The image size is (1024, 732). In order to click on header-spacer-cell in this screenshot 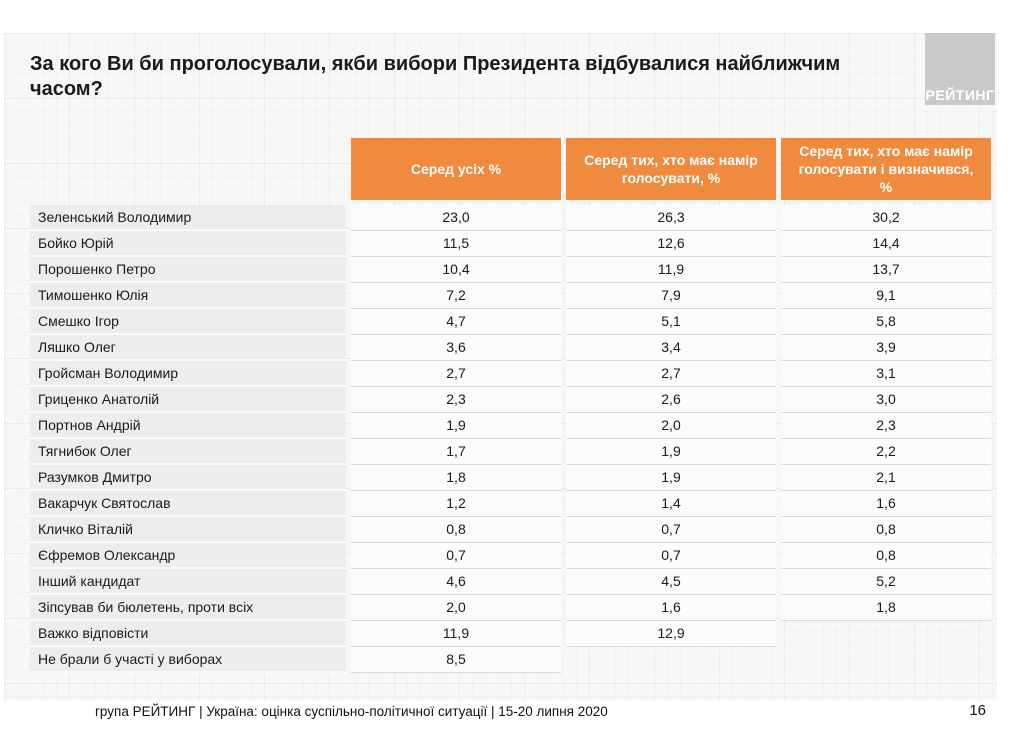, I will do `click(188, 169)`.